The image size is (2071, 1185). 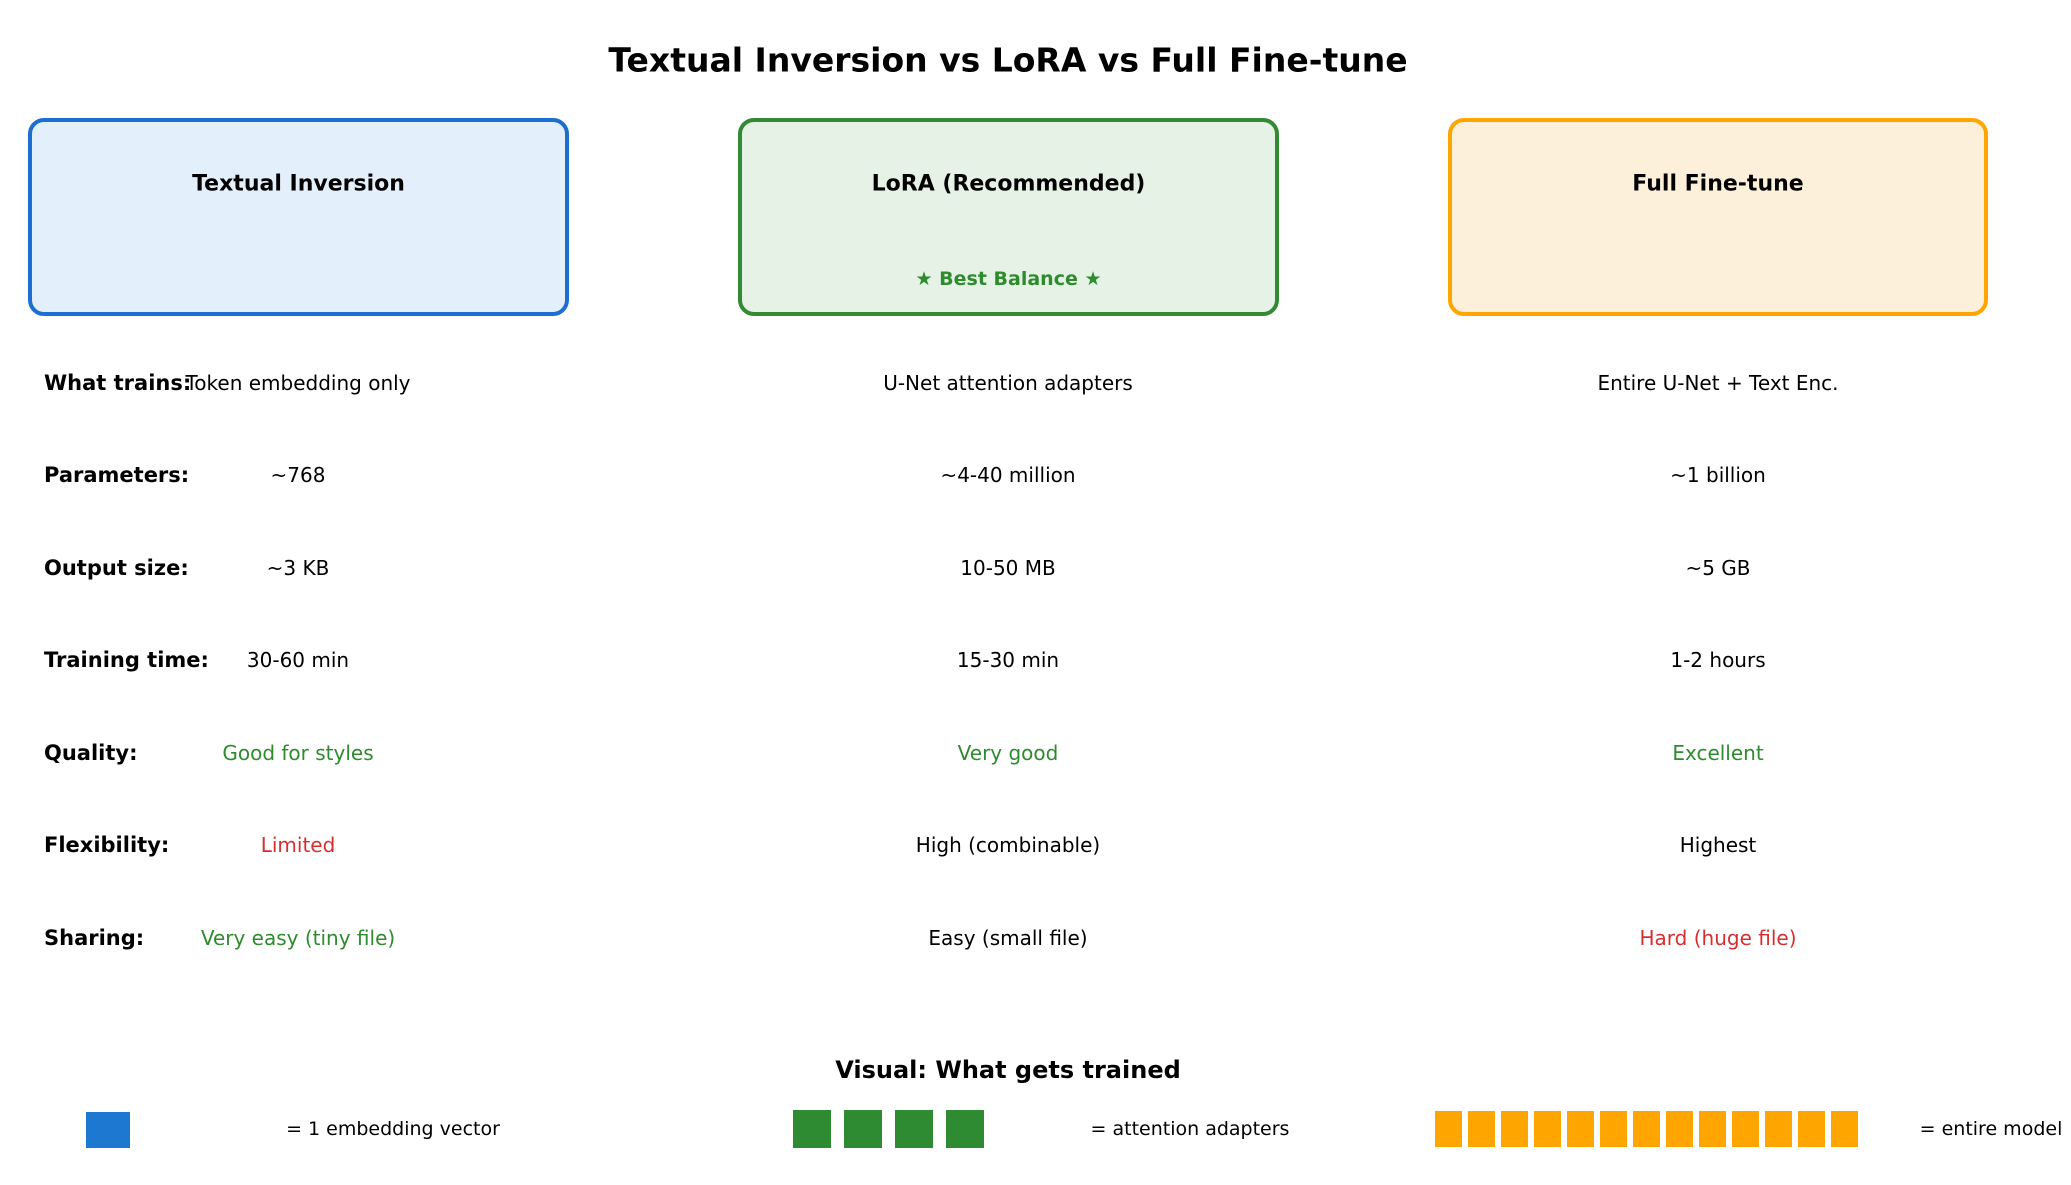 What do you see at coordinates (107, 845) in the screenshot?
I see `row-label-flexibility: Flexibility:` at bounding box center [107, 845].